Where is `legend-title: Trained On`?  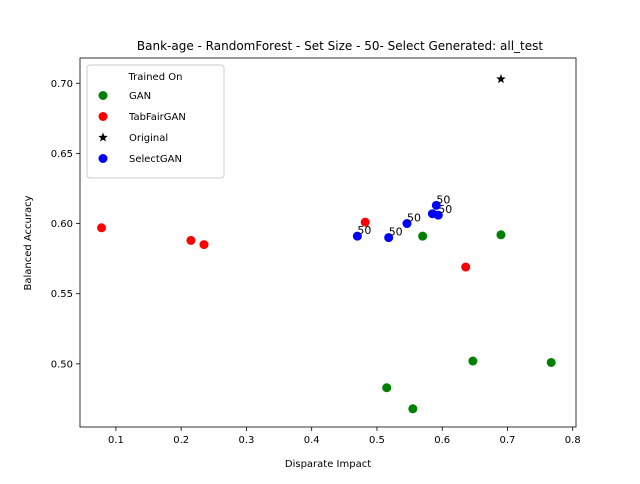
legend-title: Trained On is located at coordinates (155, 77).